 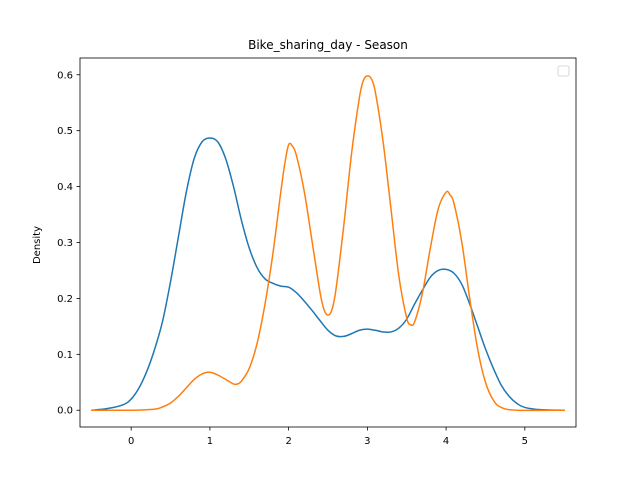 What do you see at coordinates (65, 355) in the screenshot?
I see `y-tick-label: 0.1` at bounding box center [65, 355].